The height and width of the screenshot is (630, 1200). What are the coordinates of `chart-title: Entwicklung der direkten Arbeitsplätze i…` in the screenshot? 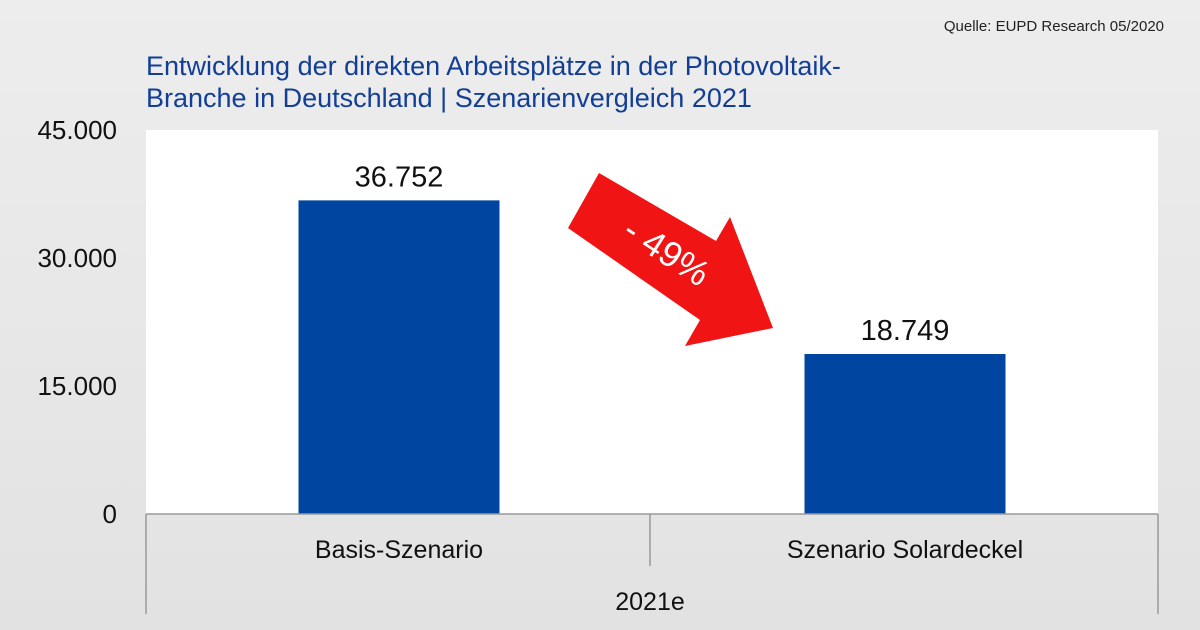 It's located at (556, 82).